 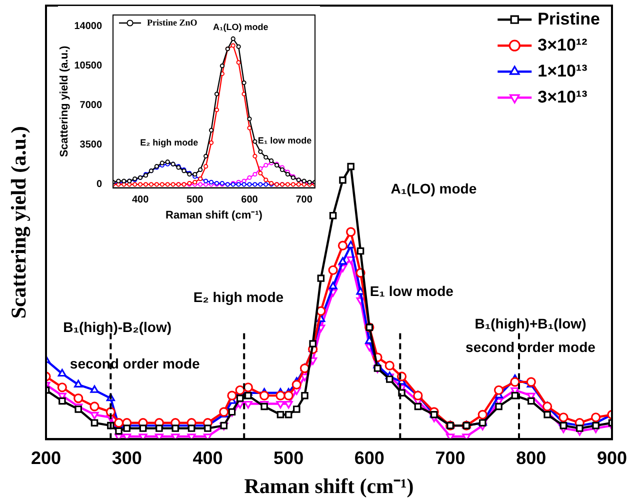 What do you see at coordinates (563, 96) in the screenshot?
I see `legend-label: 3×10¹³` at bounding box center [563, 96].